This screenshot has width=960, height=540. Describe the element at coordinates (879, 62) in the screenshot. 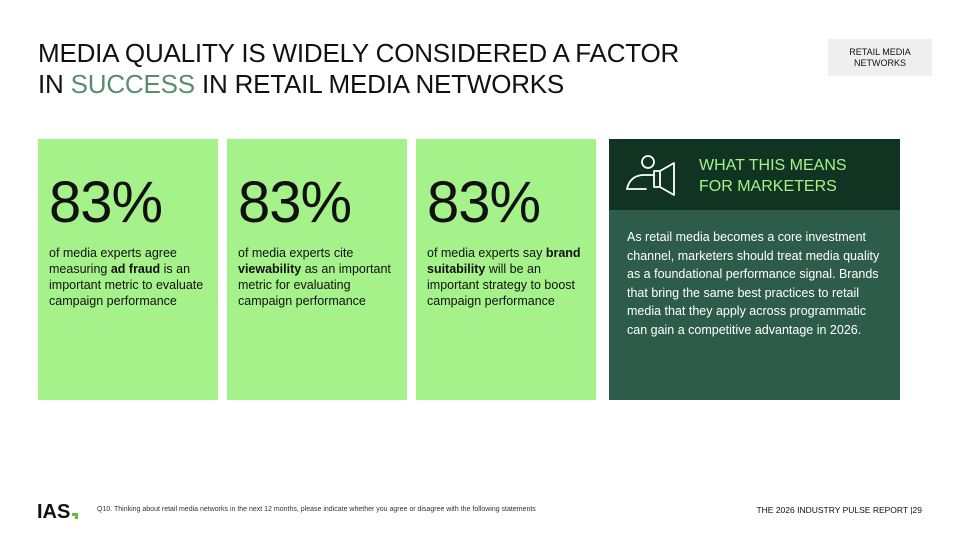

I see `section-tag-line-2: NETWORKS` at that location.